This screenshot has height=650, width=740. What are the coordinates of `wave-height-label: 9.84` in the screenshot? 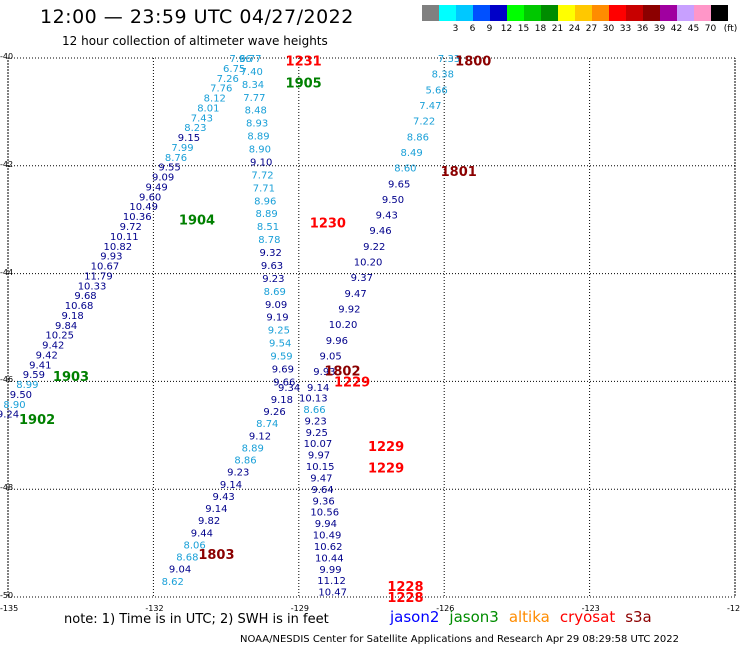 It's located at (66, 326).